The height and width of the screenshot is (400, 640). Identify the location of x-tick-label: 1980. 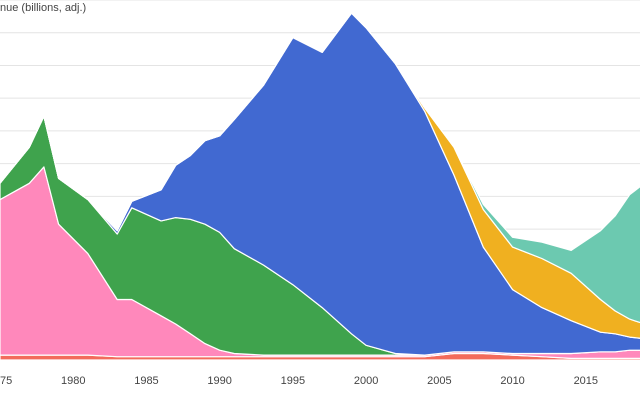
(73, 381).